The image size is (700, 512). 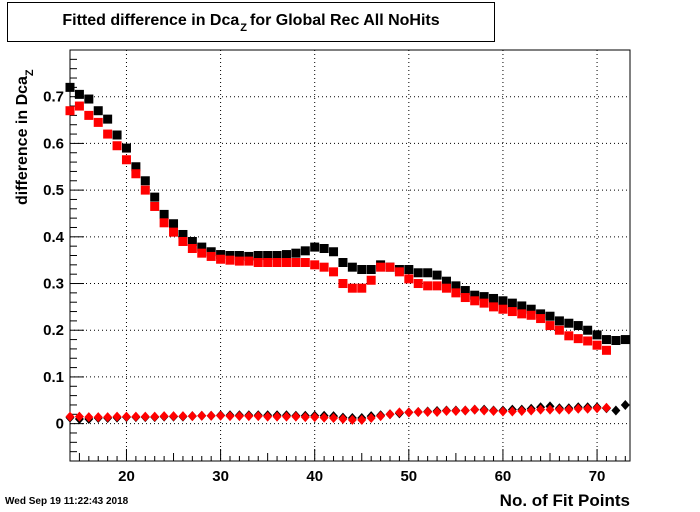 I want to click on y-tick-label: 0.6, so click(x=53, y=143).